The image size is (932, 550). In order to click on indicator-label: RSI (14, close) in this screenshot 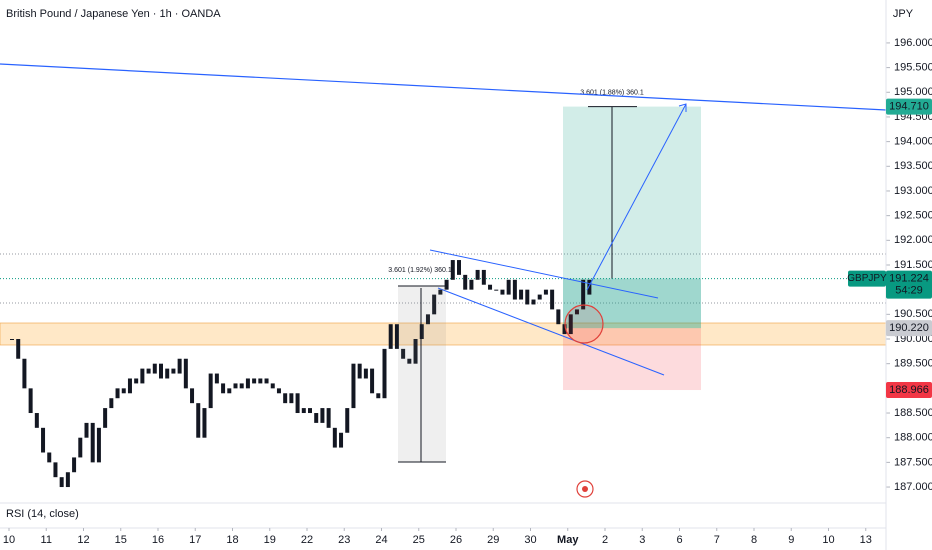, I will do `click(42, 514)`.